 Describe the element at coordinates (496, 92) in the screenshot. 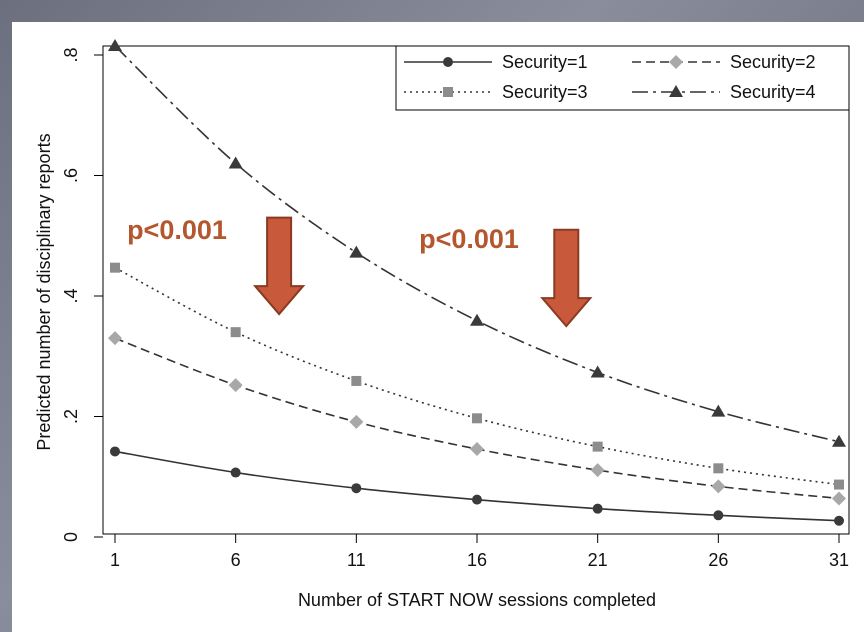

I see `legend-item-security-3: Security=3` at that location.